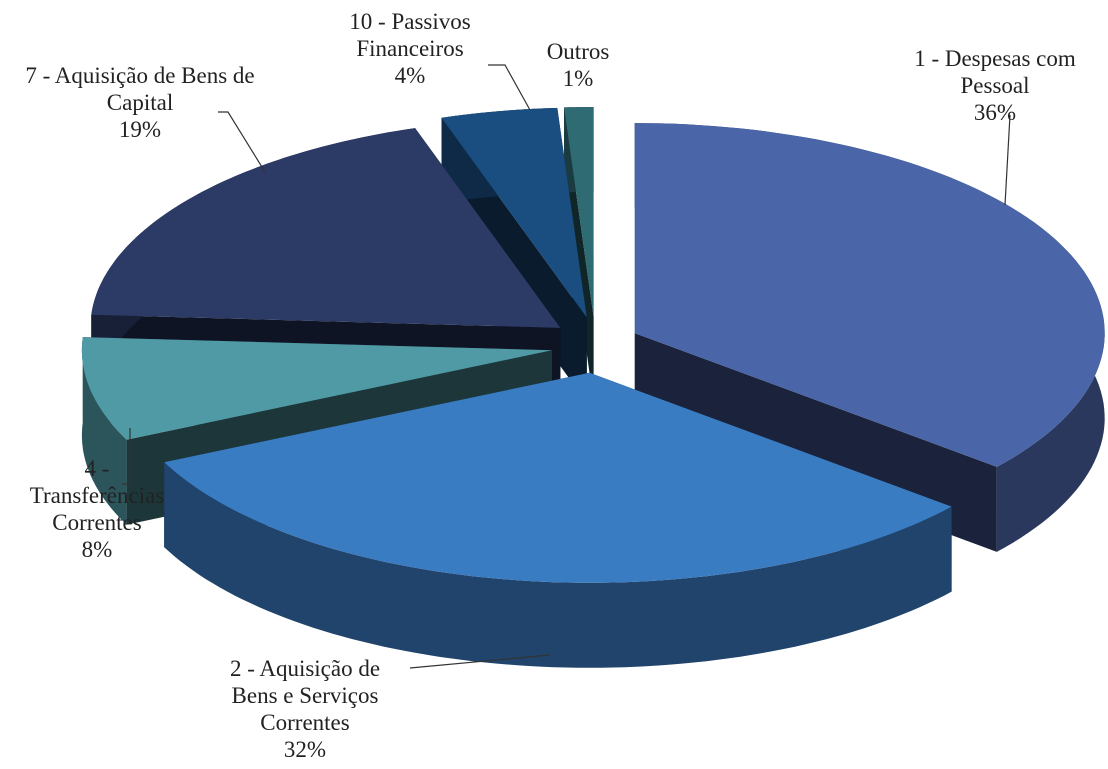 The width and height of the screenshot is (1108, 769). Describe the element at coordinates (140, 129) in the screenshot. I see `value-label: 19%` at that location.